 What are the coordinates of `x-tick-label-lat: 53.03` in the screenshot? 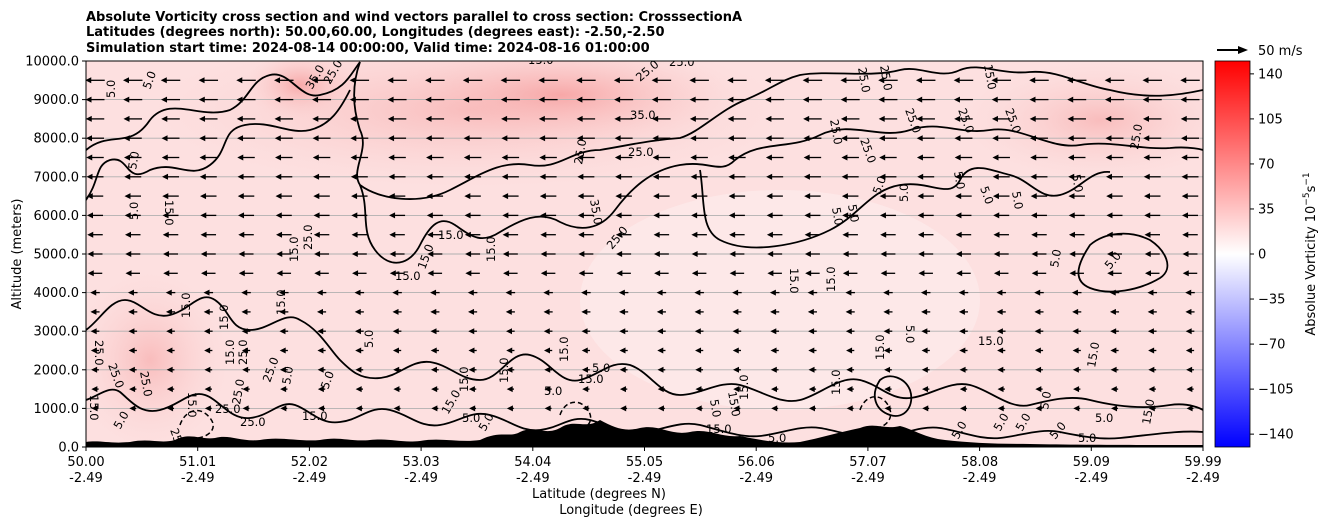 It's located at (420, 462).